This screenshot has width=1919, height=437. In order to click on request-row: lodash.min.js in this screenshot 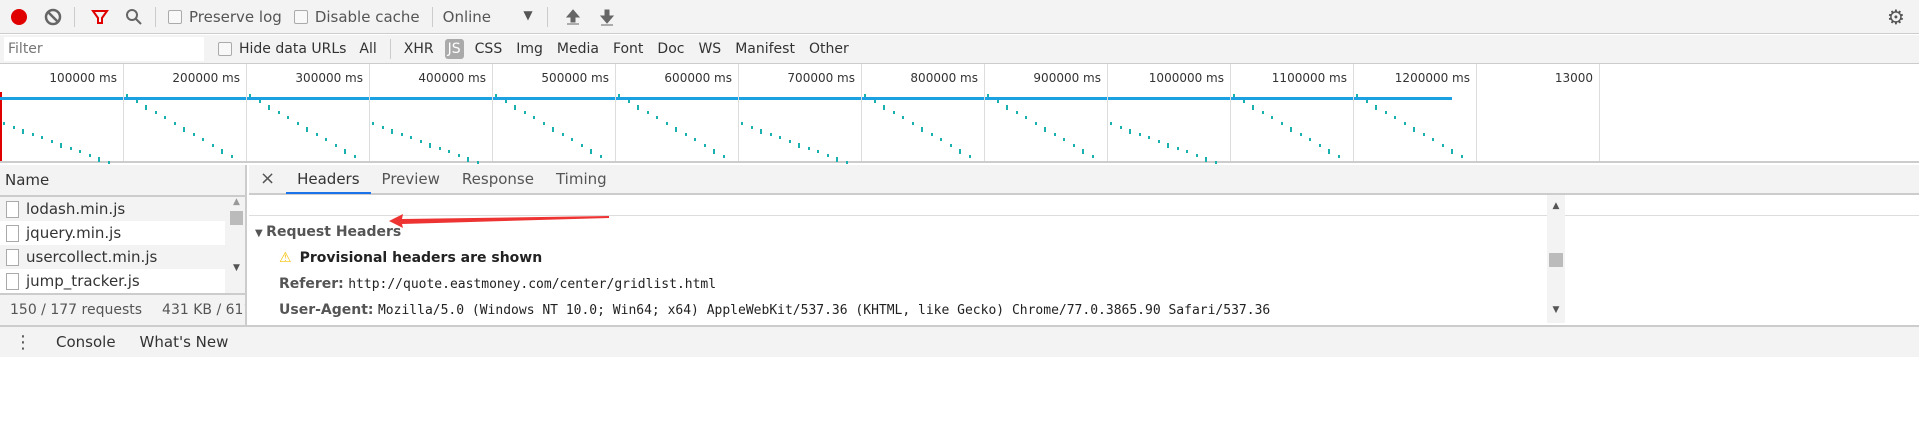, I will do `click(112, 209)`.